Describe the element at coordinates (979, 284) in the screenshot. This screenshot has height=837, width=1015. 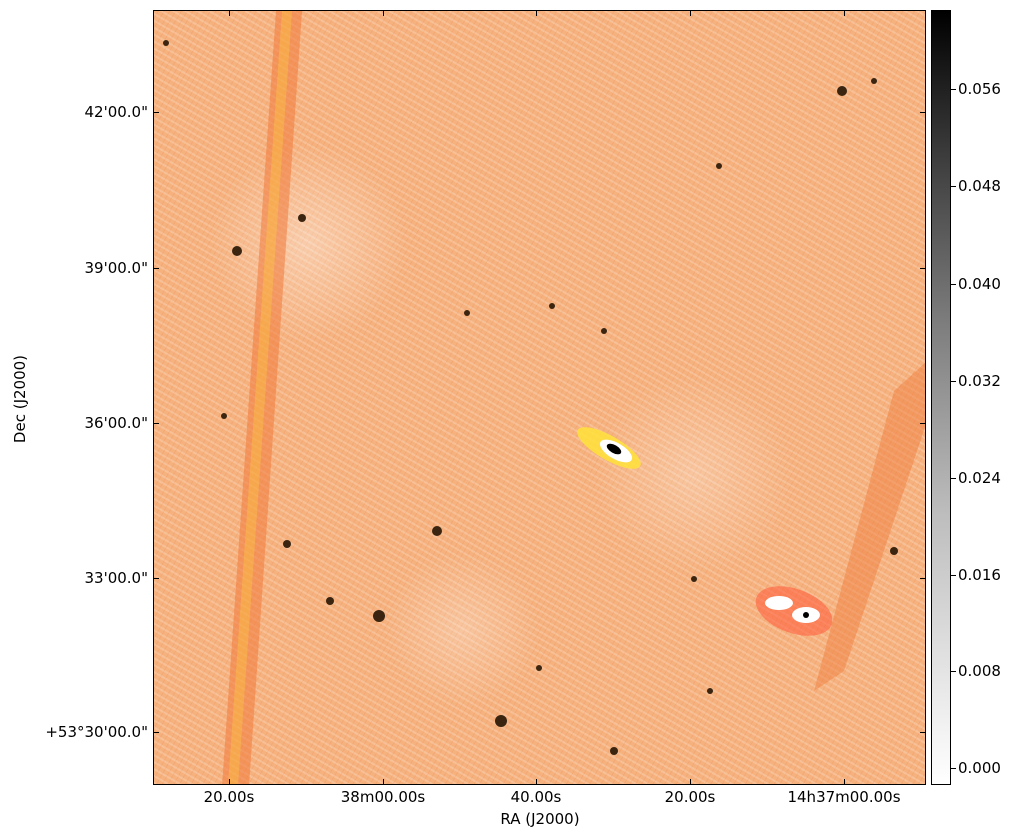
I see `colorbar-tick-label: 0.040` at that location.